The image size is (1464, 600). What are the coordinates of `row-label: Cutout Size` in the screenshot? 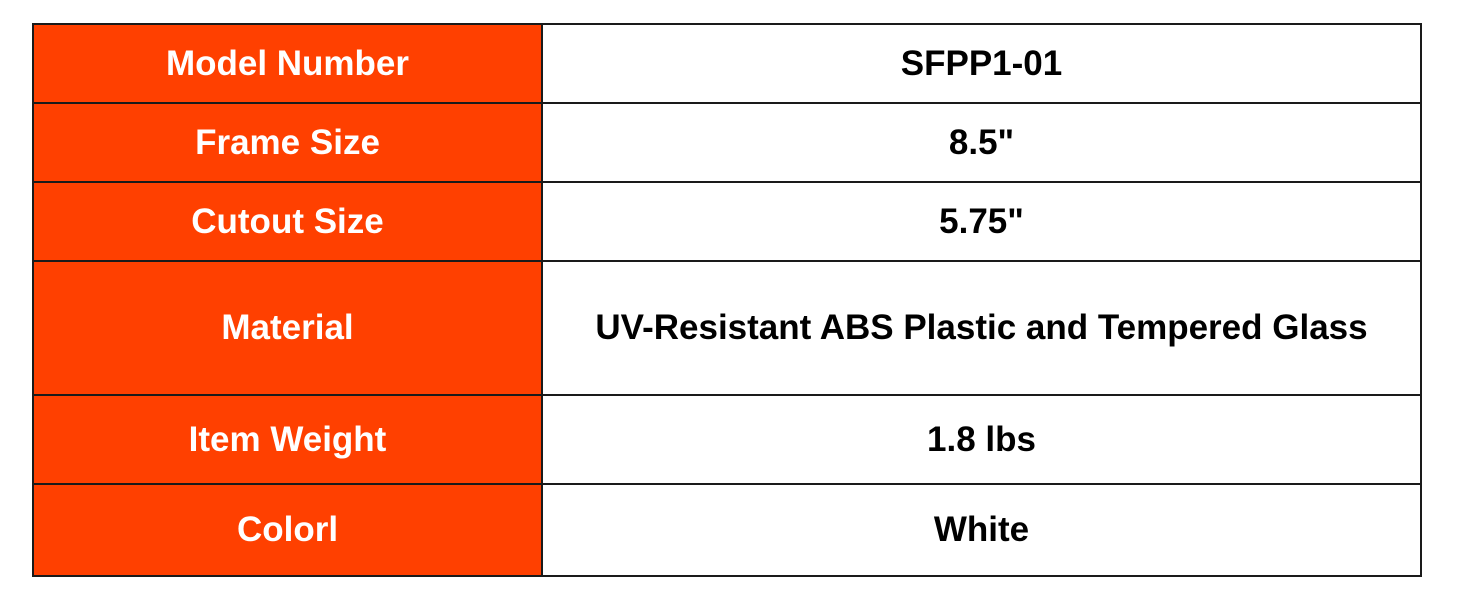 It's located at (287, 221).